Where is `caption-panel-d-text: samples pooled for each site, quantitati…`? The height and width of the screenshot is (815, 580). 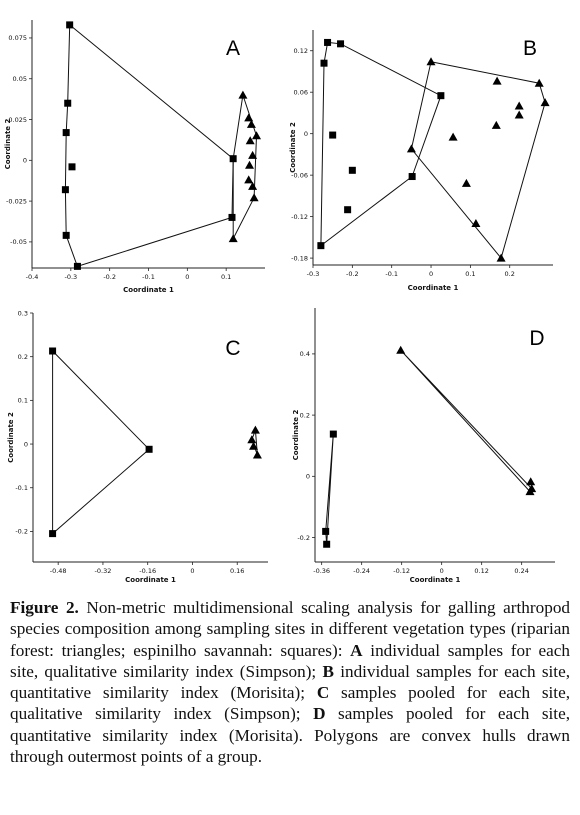 caption-panel-d-text: samples pooled for each site, quantitati… is located at coordinates (290, 735).